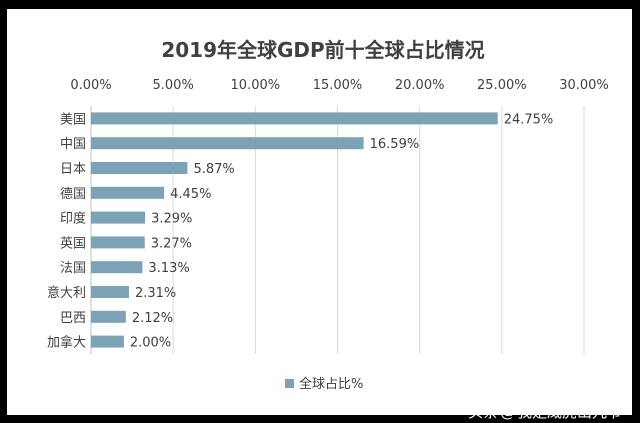  What do you see at coordinates (395, 144) in the screenshot?
I see `data-label: 16.59%` at bounding box center [395, 144].